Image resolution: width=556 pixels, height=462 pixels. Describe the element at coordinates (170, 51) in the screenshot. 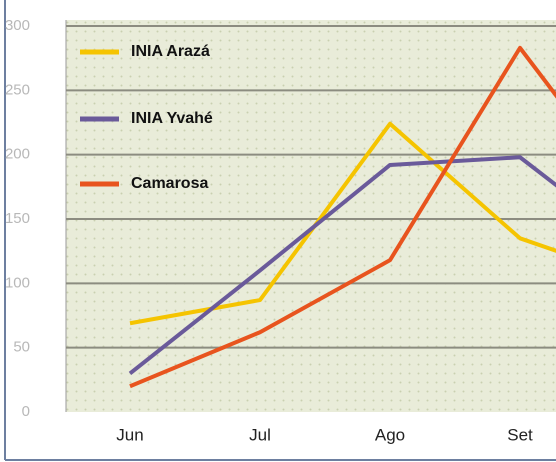

I see `legend-label: INIA Arazá` at that location.